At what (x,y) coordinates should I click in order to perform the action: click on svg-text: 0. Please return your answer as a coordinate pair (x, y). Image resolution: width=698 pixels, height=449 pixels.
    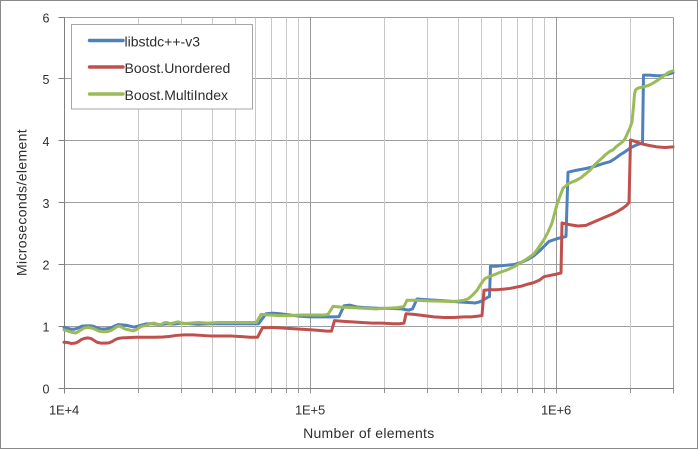
    Looking at the image, I should click on (46, 389).